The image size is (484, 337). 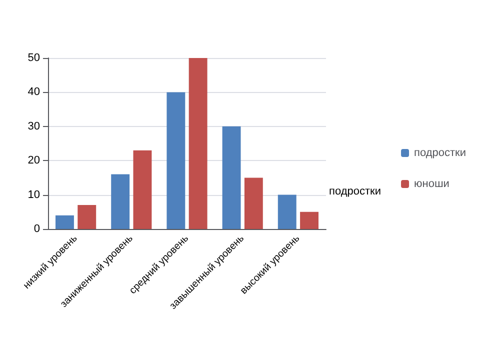 I want to click on legend-label: подростки, so click(x=440, y=153).